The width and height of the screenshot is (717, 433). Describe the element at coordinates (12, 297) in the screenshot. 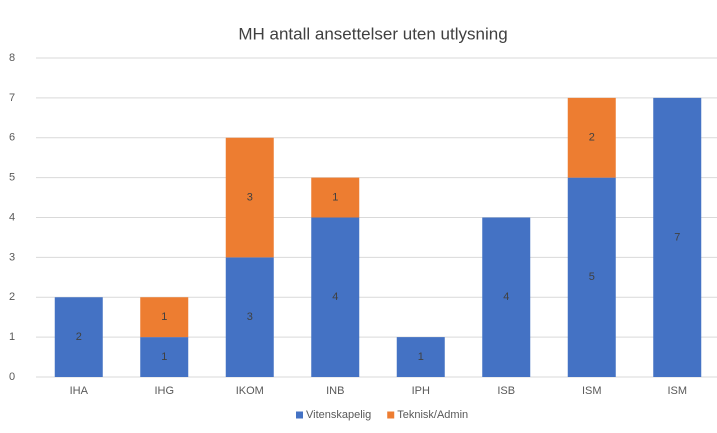

I see `y-tick-label: 2` at that location.